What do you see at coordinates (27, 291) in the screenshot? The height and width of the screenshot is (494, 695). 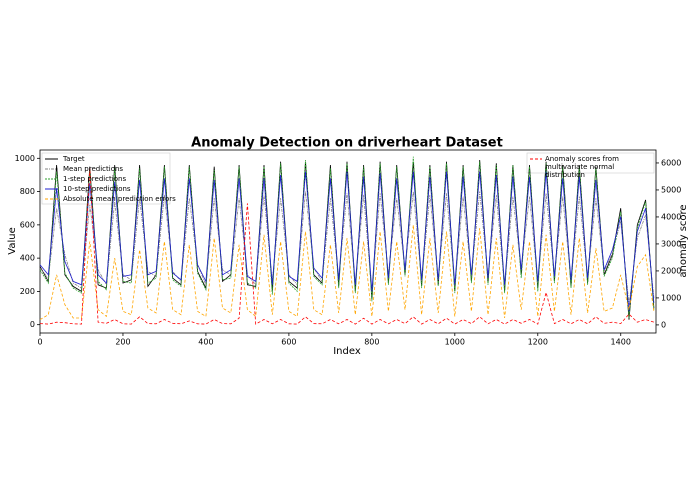 I see `y-tick-label: 200` at bounding box center [27, 291].